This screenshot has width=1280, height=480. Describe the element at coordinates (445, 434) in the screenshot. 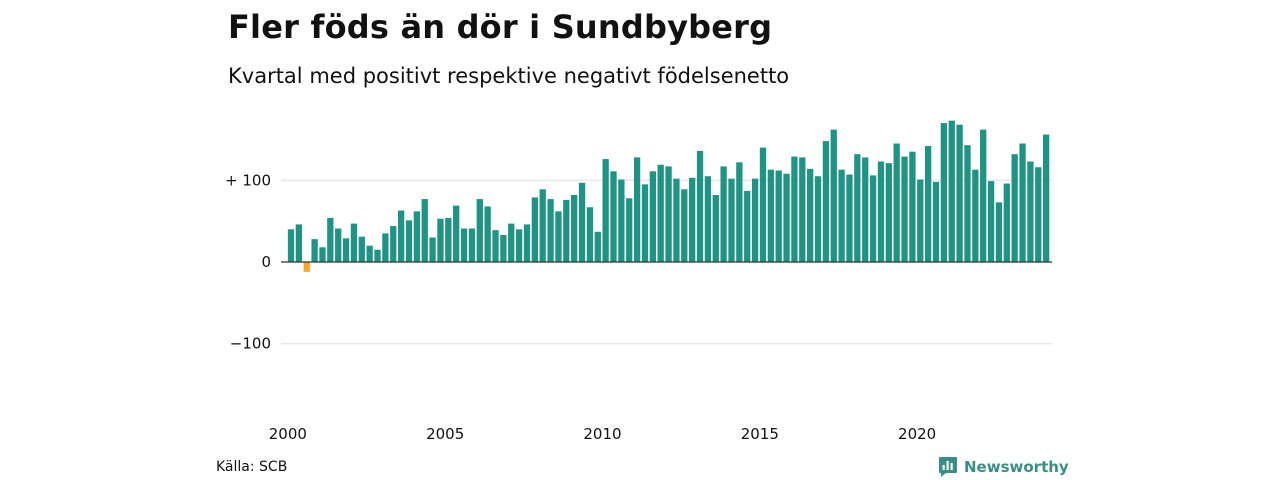

I see `x-tick-label: 2005` at that location.